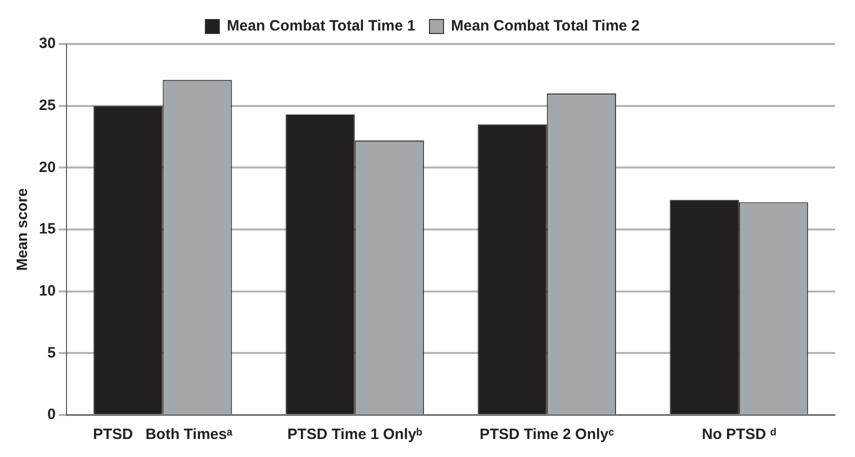 The width and height of the screenshot is (855, 457). I want to click on legend-label: Mean Combat Total Time 2, so click(545, 26).